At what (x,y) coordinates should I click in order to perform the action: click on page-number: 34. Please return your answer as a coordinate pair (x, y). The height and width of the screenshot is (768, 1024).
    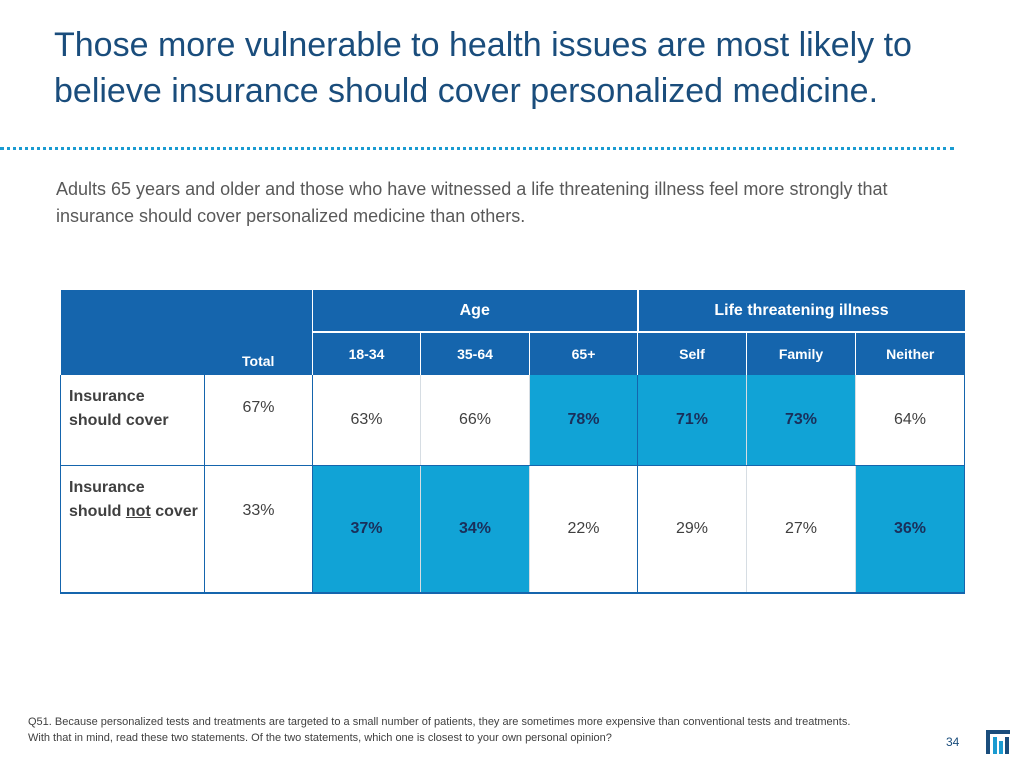
    Looking at the image, I should click on (953, 742).